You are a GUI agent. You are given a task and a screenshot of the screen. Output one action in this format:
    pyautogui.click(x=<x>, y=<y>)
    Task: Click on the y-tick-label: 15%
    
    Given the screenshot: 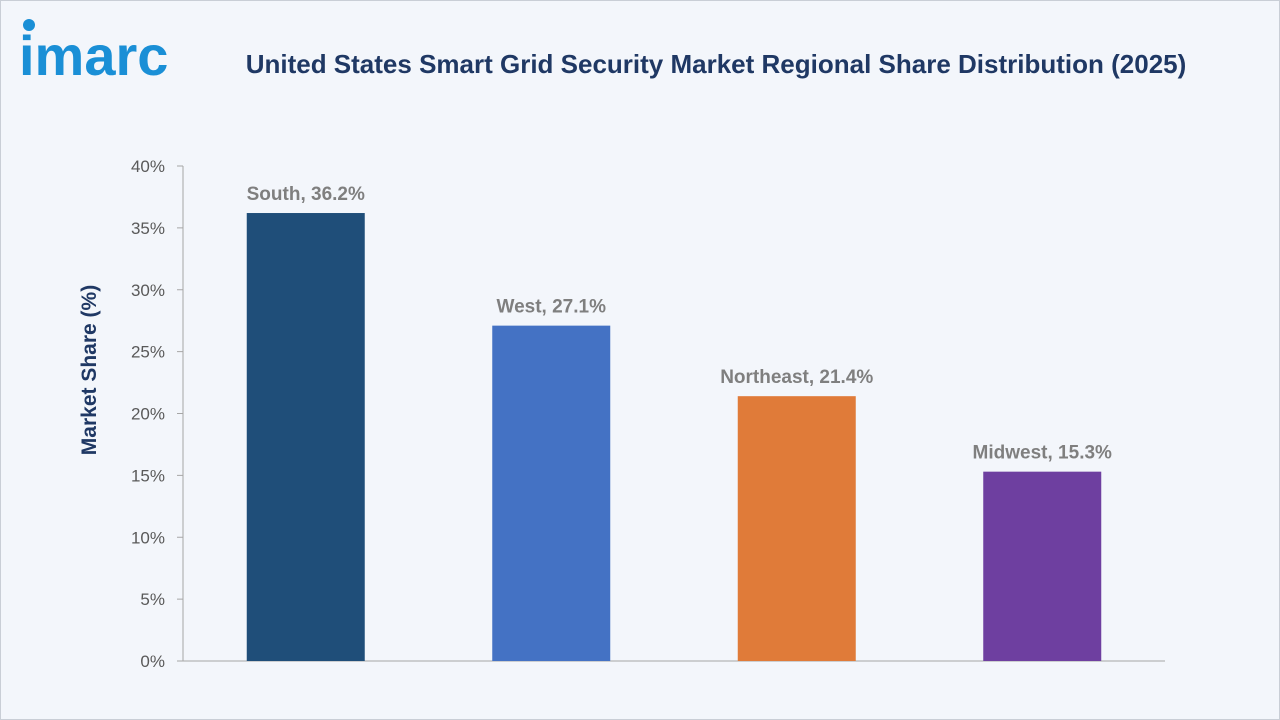 What is the action you would take?
    pyautogui.click(x=148, y=475)
    